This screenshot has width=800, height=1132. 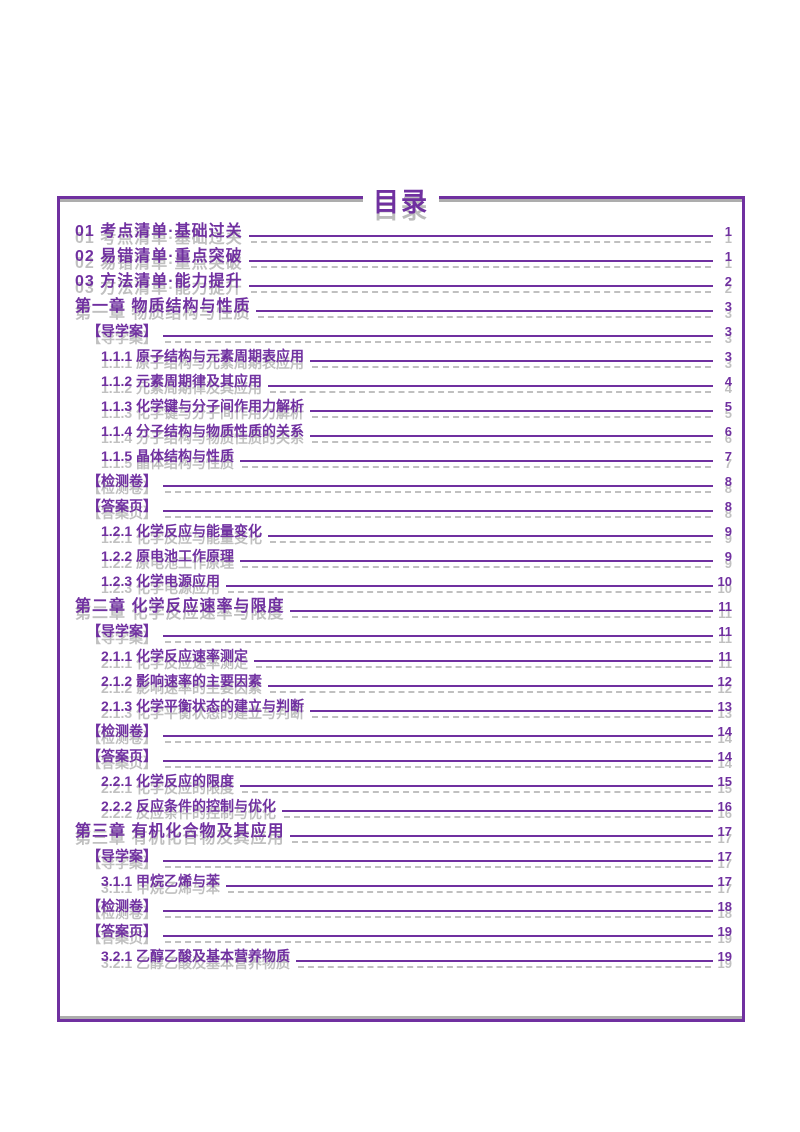 I want to click on toc-entry: 1.1.2 元素周期律及其应用 4, so click(x=403, y=379).